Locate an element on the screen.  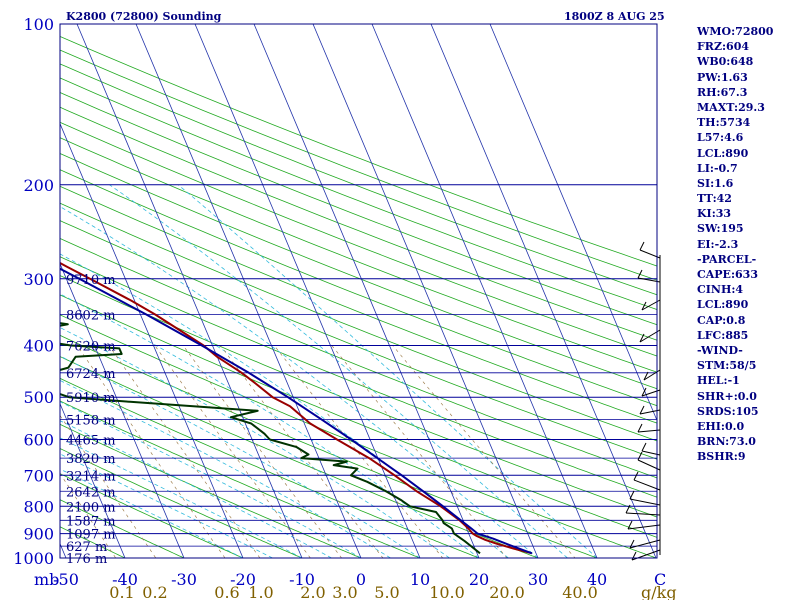
height-label: 9710 m is located at coordinates (91, 280).